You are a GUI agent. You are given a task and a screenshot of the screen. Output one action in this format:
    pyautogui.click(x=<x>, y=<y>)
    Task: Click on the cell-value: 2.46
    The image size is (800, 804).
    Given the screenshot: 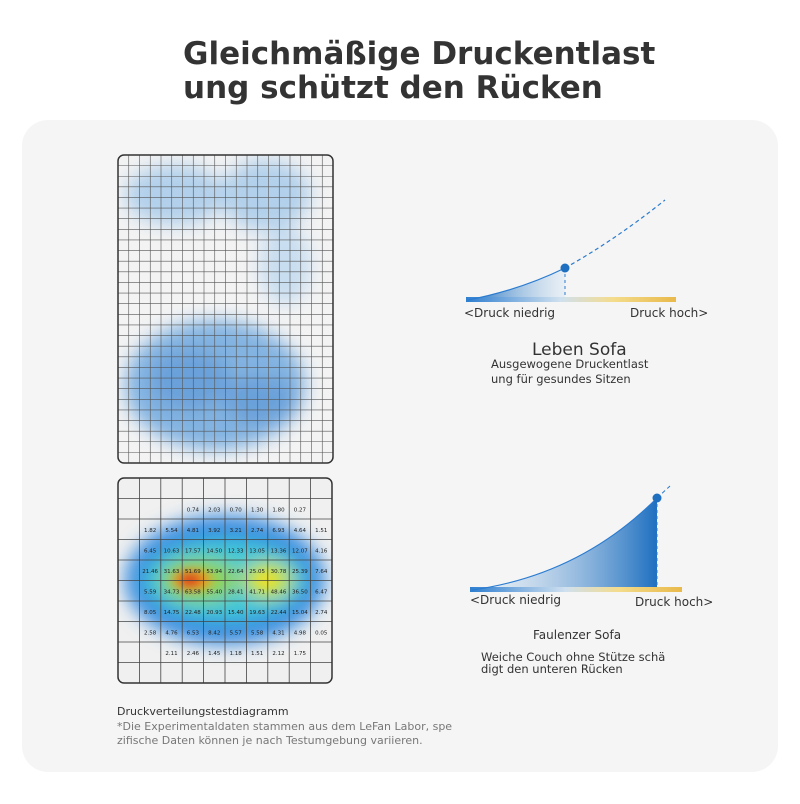 What is the action you would take?
    pyautogui.click(x=193, y=654)
    